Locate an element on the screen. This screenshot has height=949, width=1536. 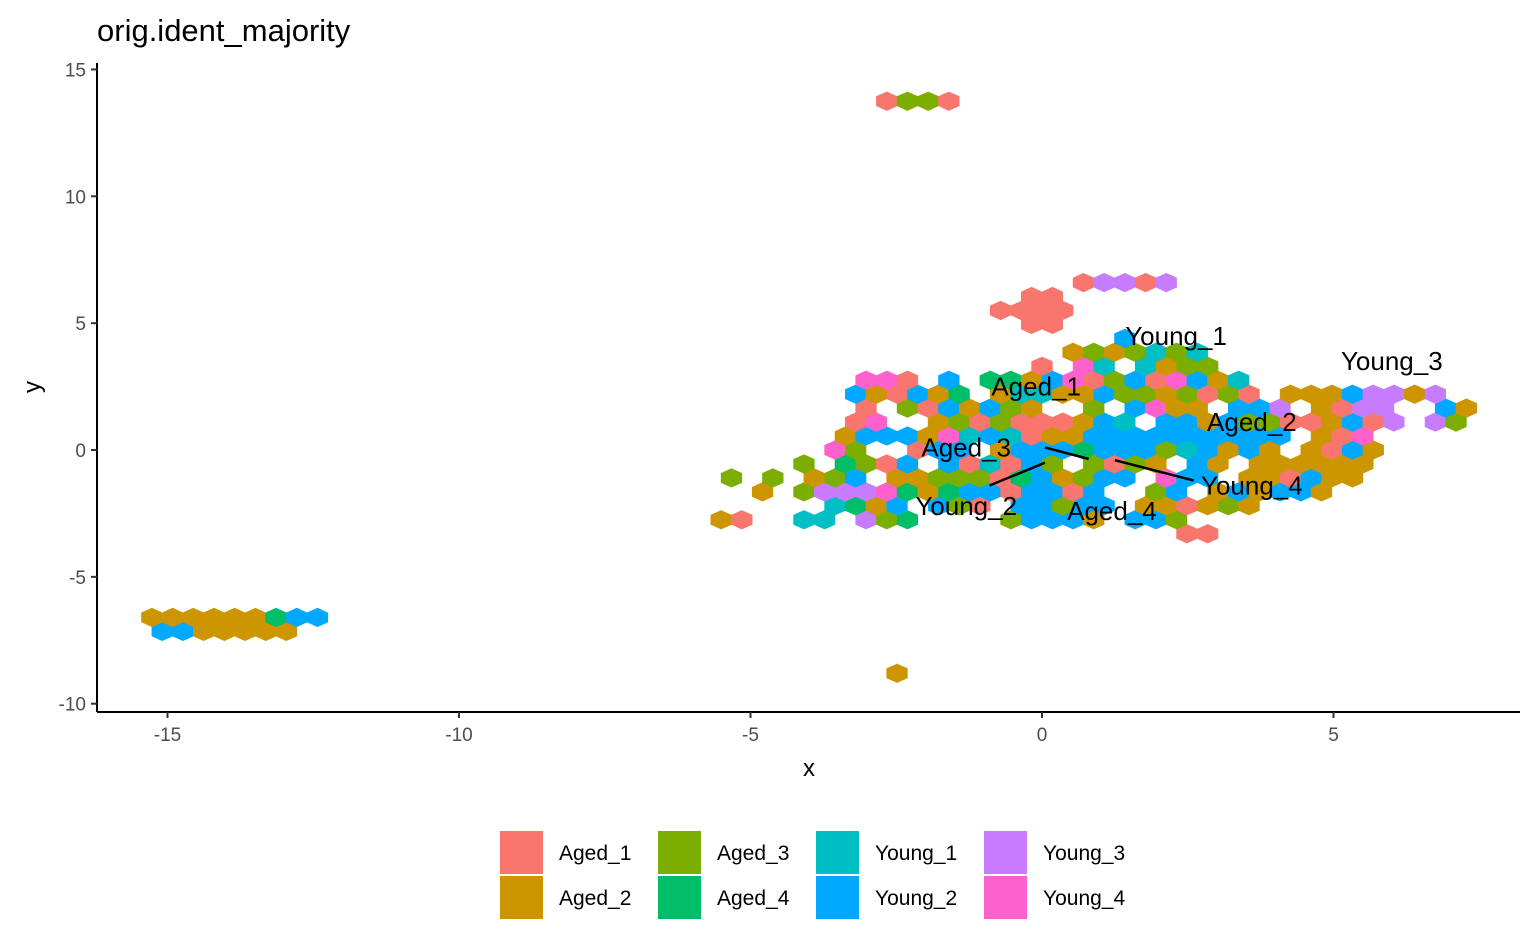
legend-item: Young_4 is located at coordinates (1054, 897).